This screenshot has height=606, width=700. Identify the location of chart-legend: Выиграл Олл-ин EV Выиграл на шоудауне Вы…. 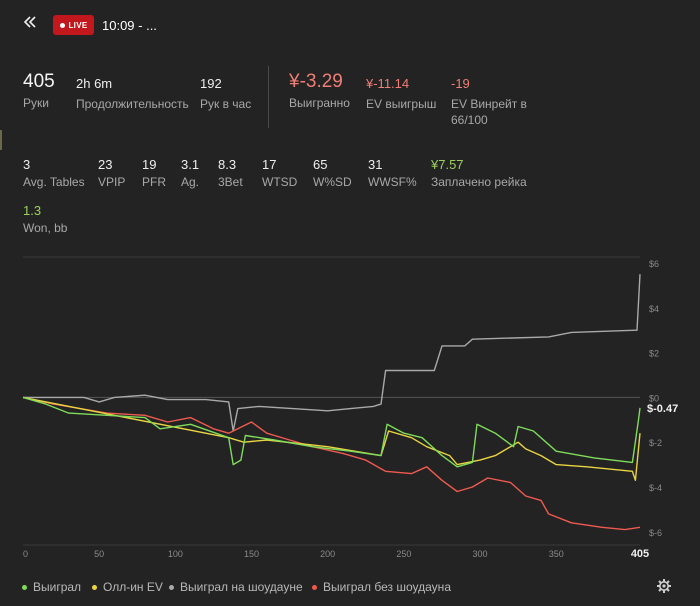
(350, 588).